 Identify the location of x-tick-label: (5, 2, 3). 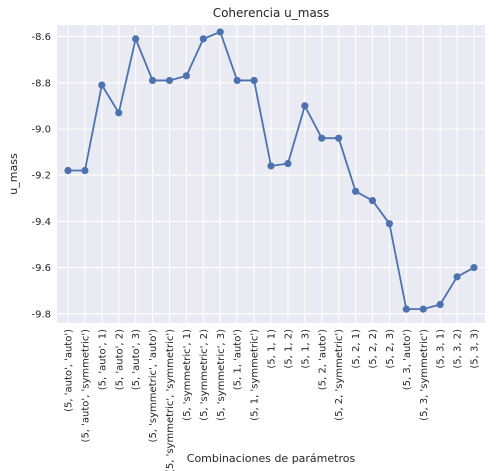
(390, 349).